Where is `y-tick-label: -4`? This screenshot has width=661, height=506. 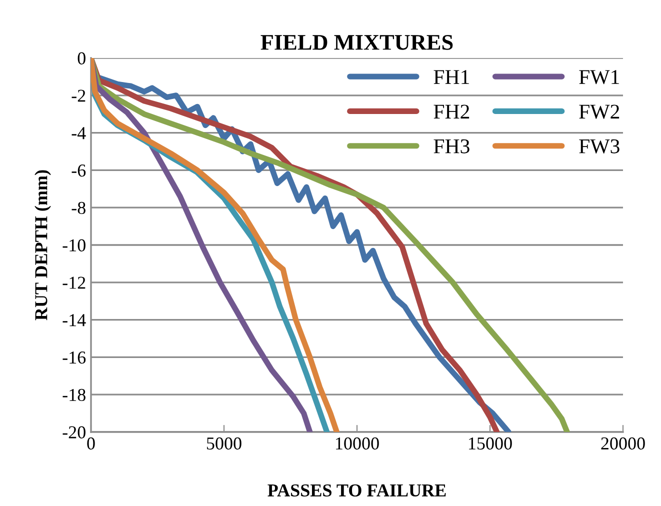
y-tick-label: -4 is located at coordinates (79, 133).